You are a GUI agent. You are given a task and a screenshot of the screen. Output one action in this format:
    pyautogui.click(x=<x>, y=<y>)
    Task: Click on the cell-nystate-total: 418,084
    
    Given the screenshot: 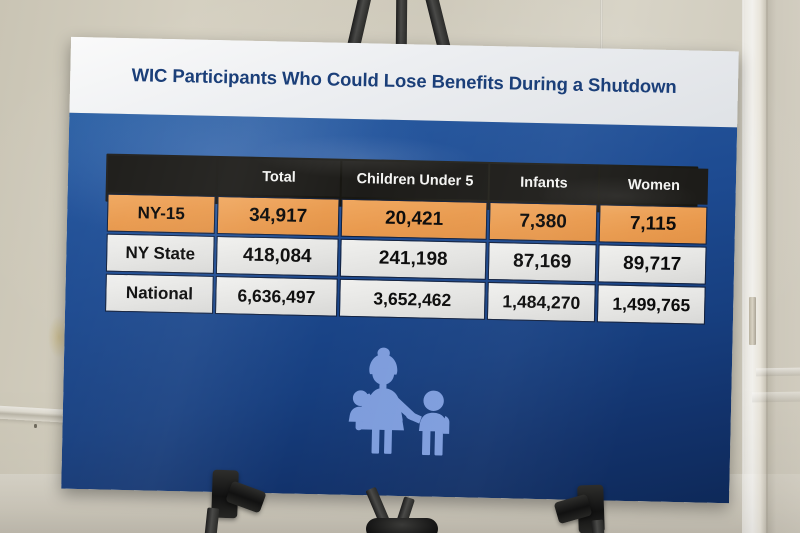 What is the action you would take?
    pyautogui.click(x=277, y=256)
    